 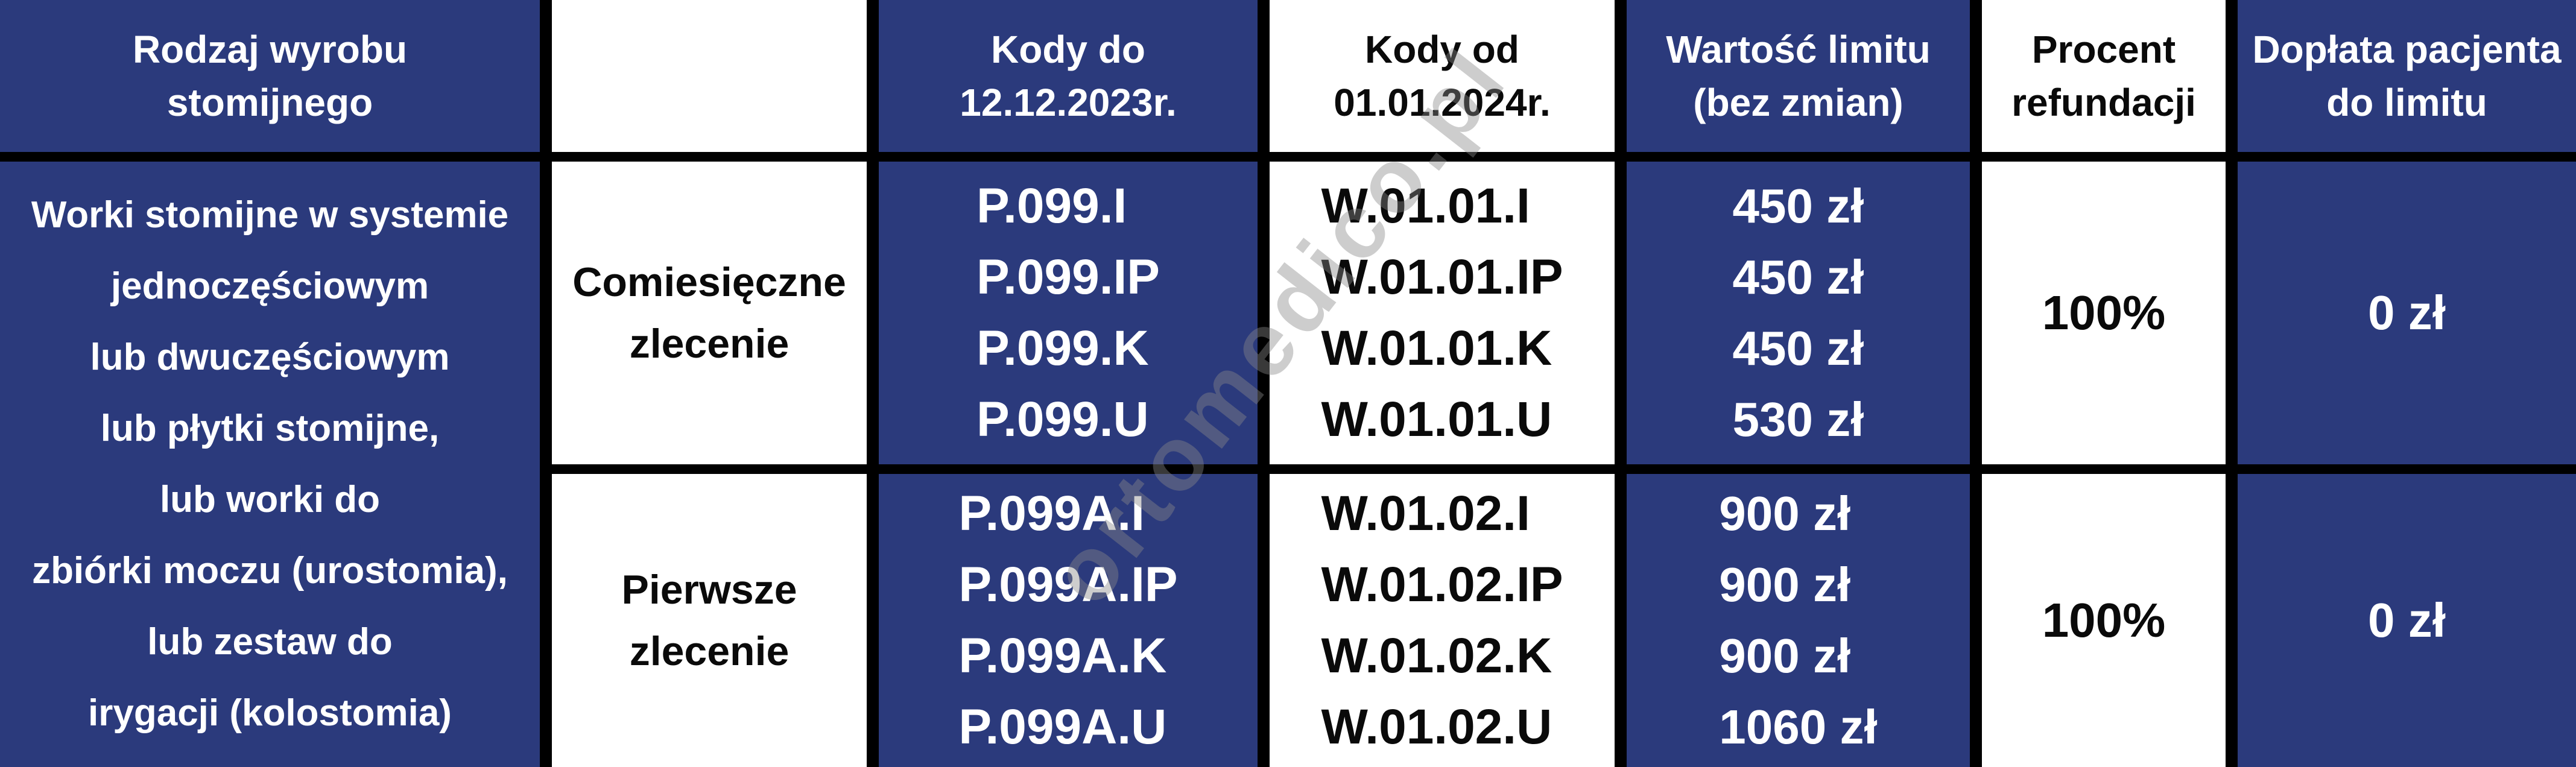 I want to click on codes-new-text: W.01.01.I W.01.01.IP W.01.01.K W.01.01.U, so click(x=1442, y=312).